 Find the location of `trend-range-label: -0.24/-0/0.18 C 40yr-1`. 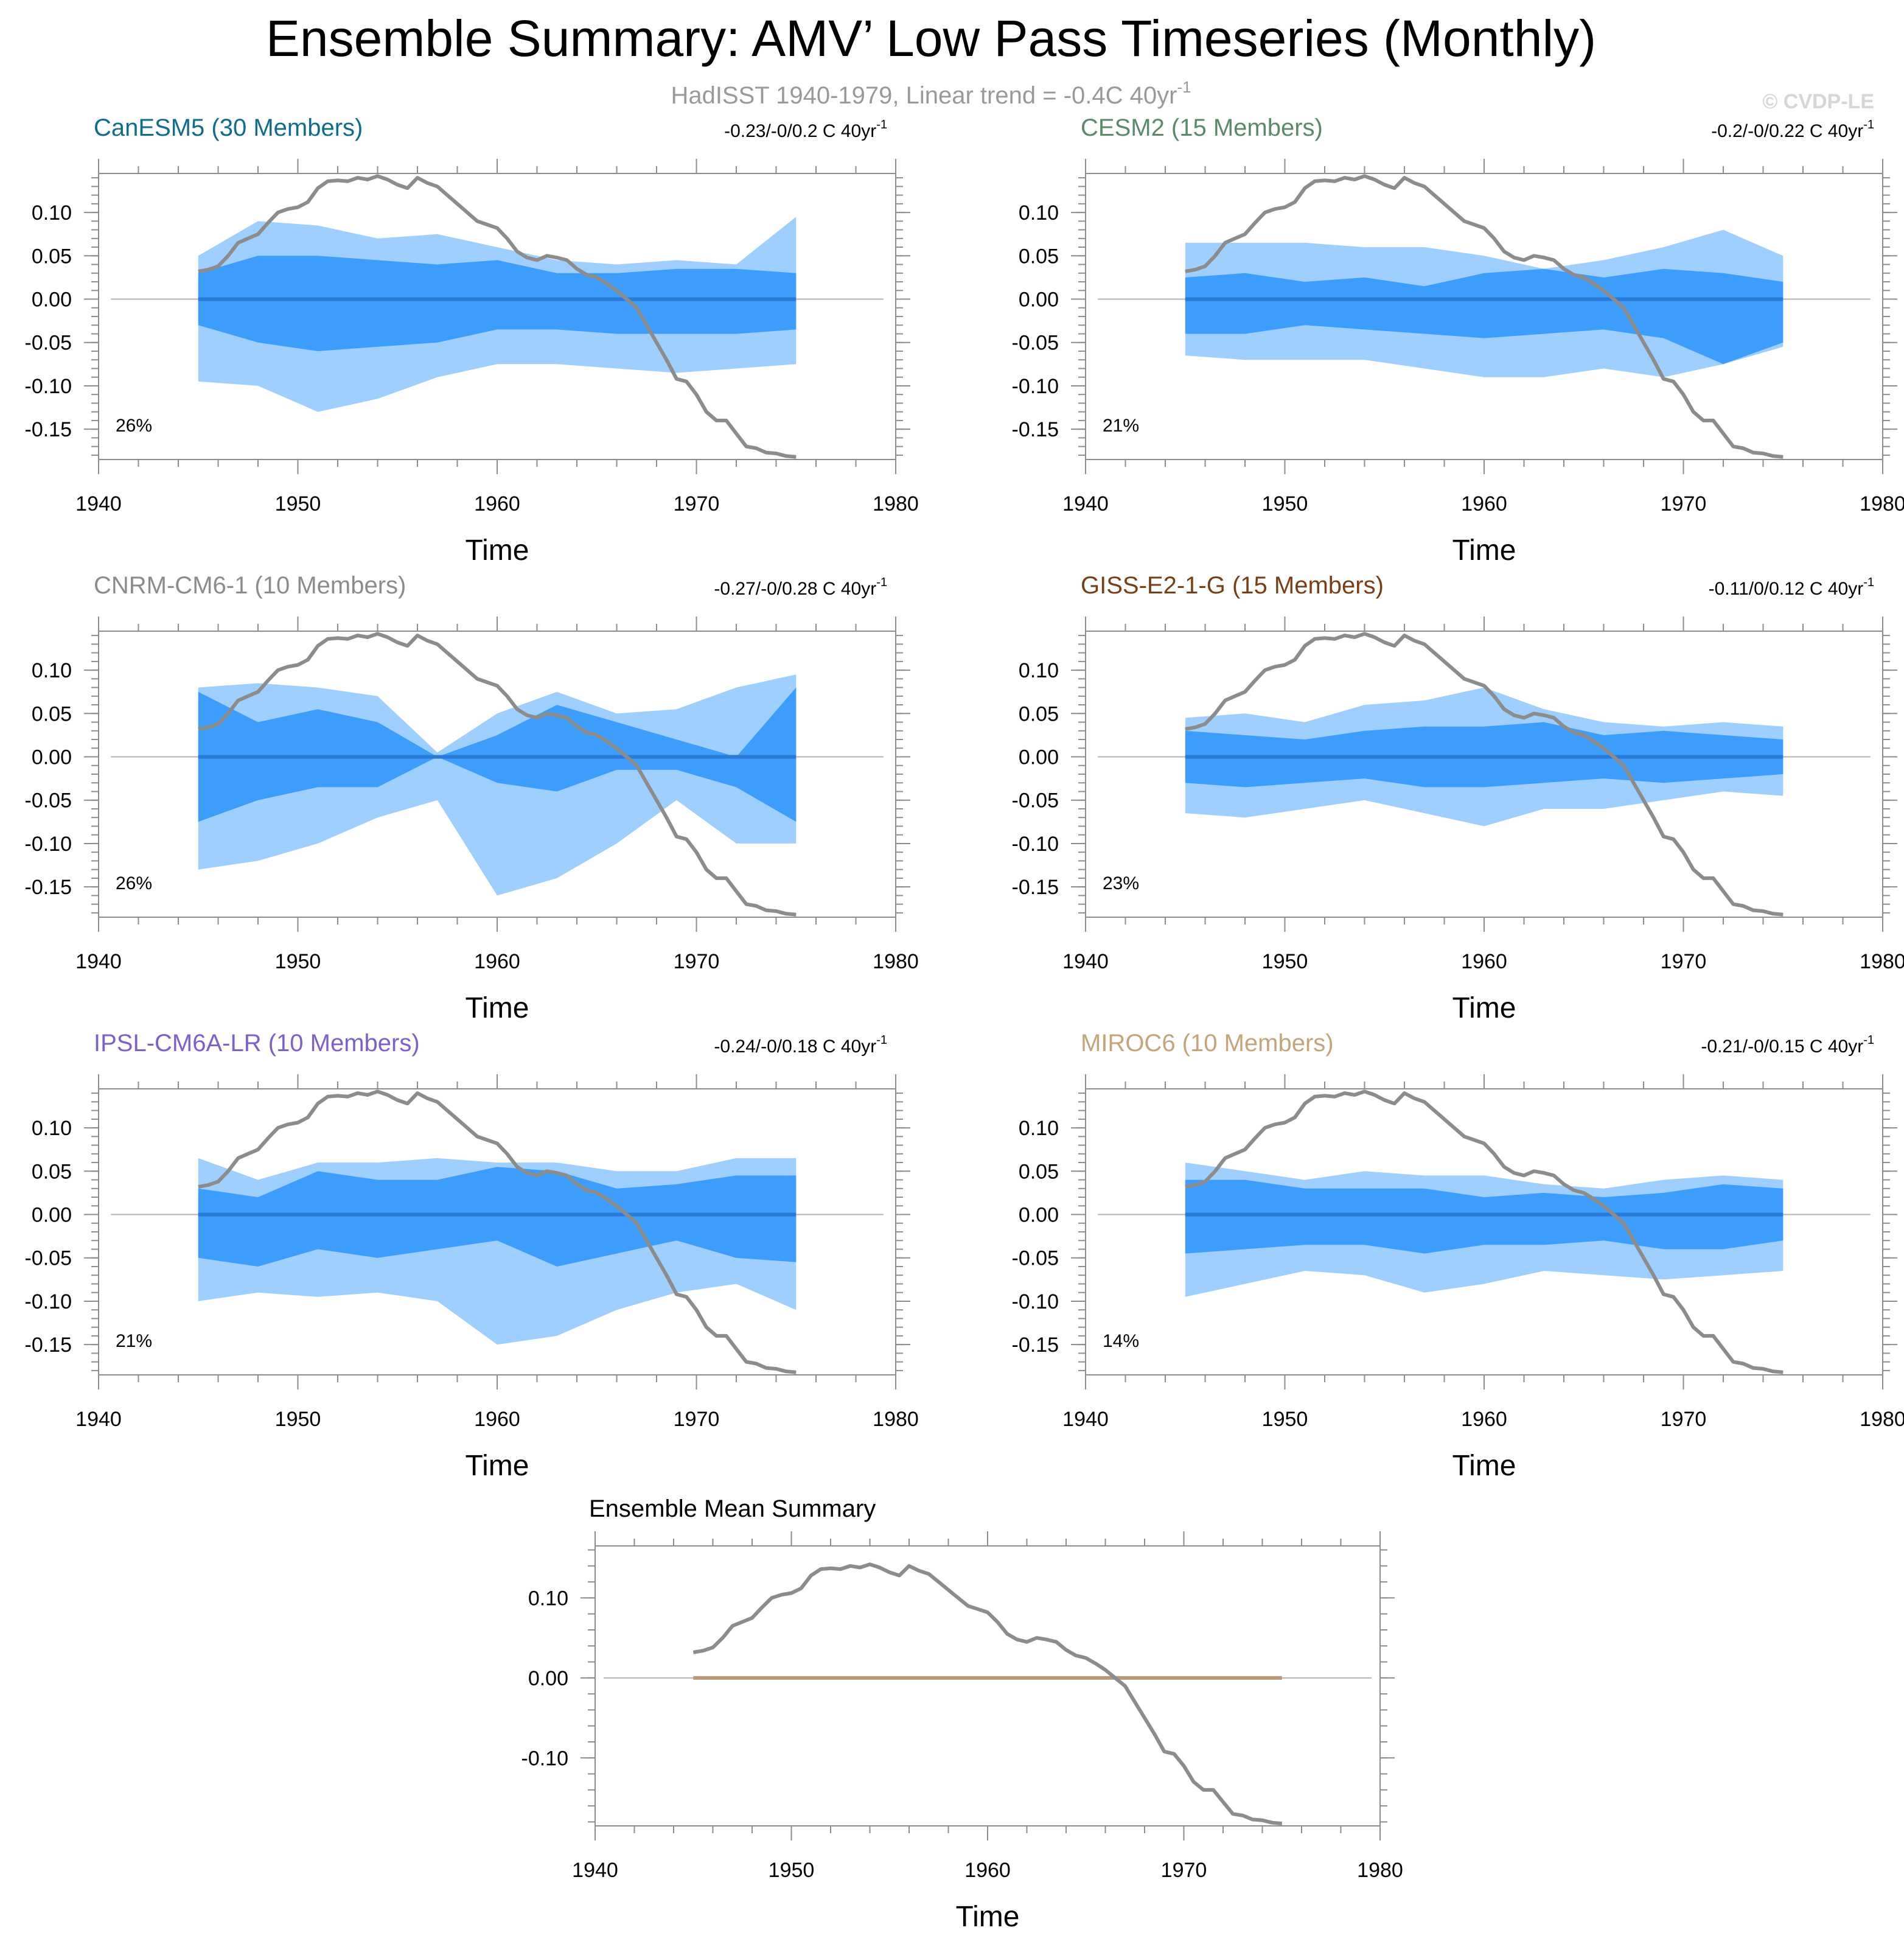

trend-range-label: -0.24/-0/0.18 C 40yr-1 is located at coordinates (800, 1045).